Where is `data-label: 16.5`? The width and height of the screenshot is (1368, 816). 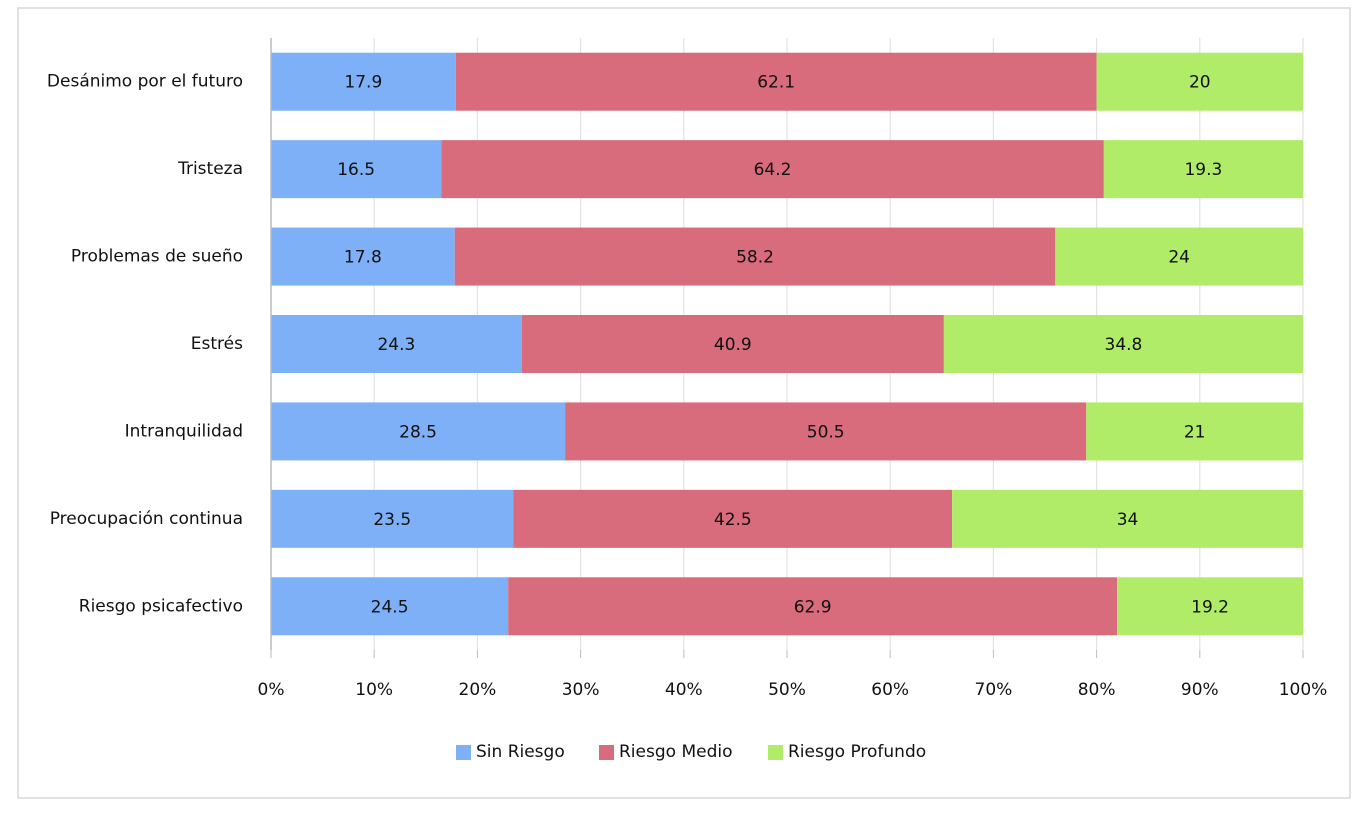
data-label: 16.5 is located at coordinates (356, 170).